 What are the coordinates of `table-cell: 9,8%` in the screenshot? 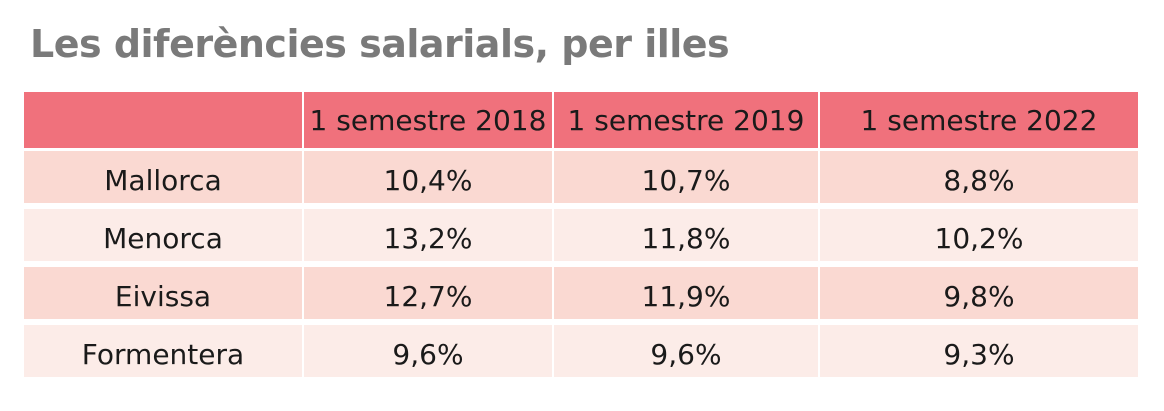 It's located at (979, 291).